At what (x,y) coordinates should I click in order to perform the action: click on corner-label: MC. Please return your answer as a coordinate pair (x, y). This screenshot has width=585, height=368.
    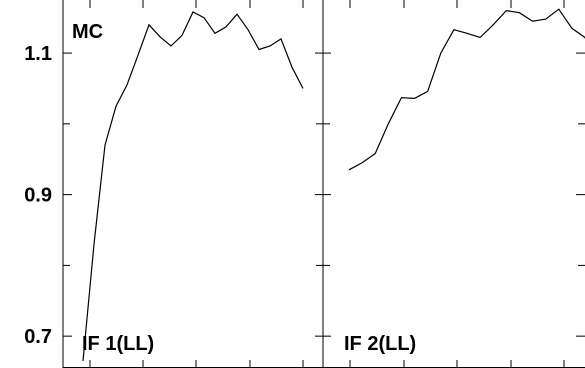
    Looking at the image, I should click on (87, 32).